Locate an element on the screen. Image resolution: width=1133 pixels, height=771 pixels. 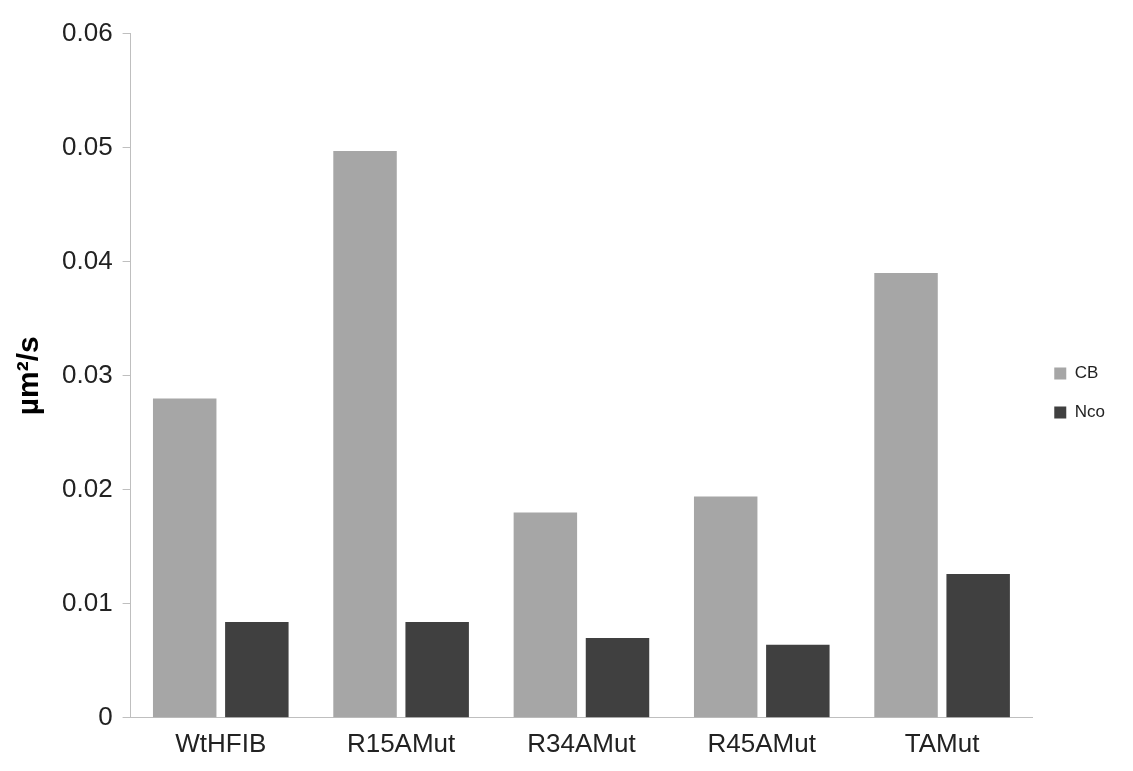
y-tick-label: 0.06 is located at coordinates (87, 31).